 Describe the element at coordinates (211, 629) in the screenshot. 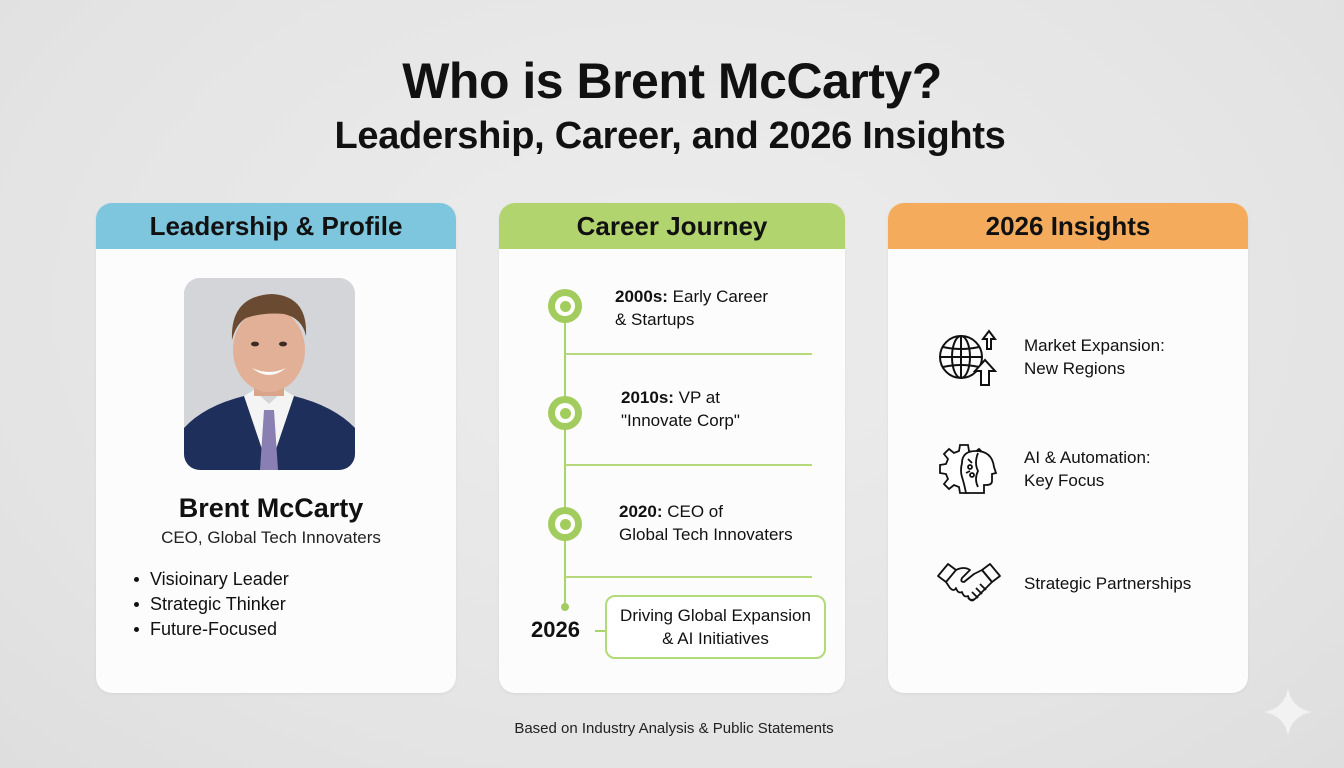

I see `trait-item: Future-Focused` at that location.